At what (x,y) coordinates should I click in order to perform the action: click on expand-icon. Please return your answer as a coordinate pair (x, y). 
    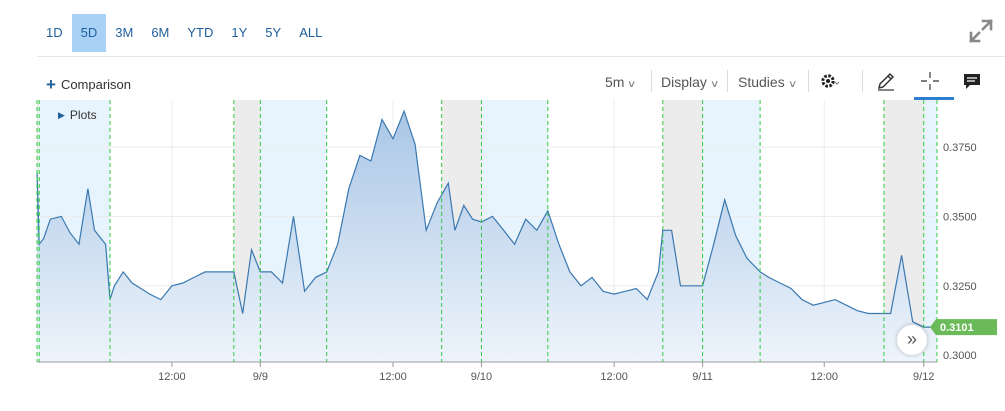
    Looking at the image, I should click on (981, 31).